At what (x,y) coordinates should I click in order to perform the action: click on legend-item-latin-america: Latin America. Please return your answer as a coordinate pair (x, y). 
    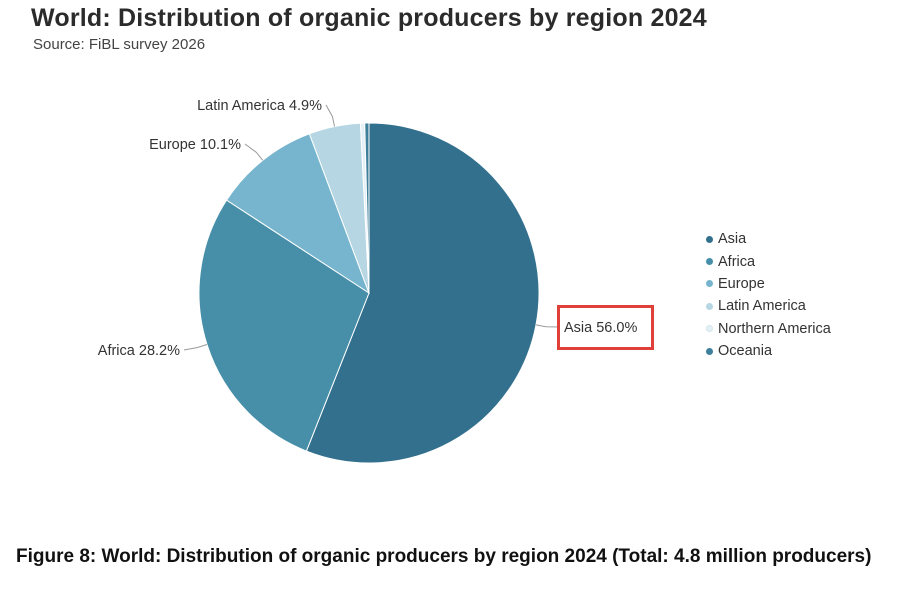
    Looking at the image, I should click on (768, 306).